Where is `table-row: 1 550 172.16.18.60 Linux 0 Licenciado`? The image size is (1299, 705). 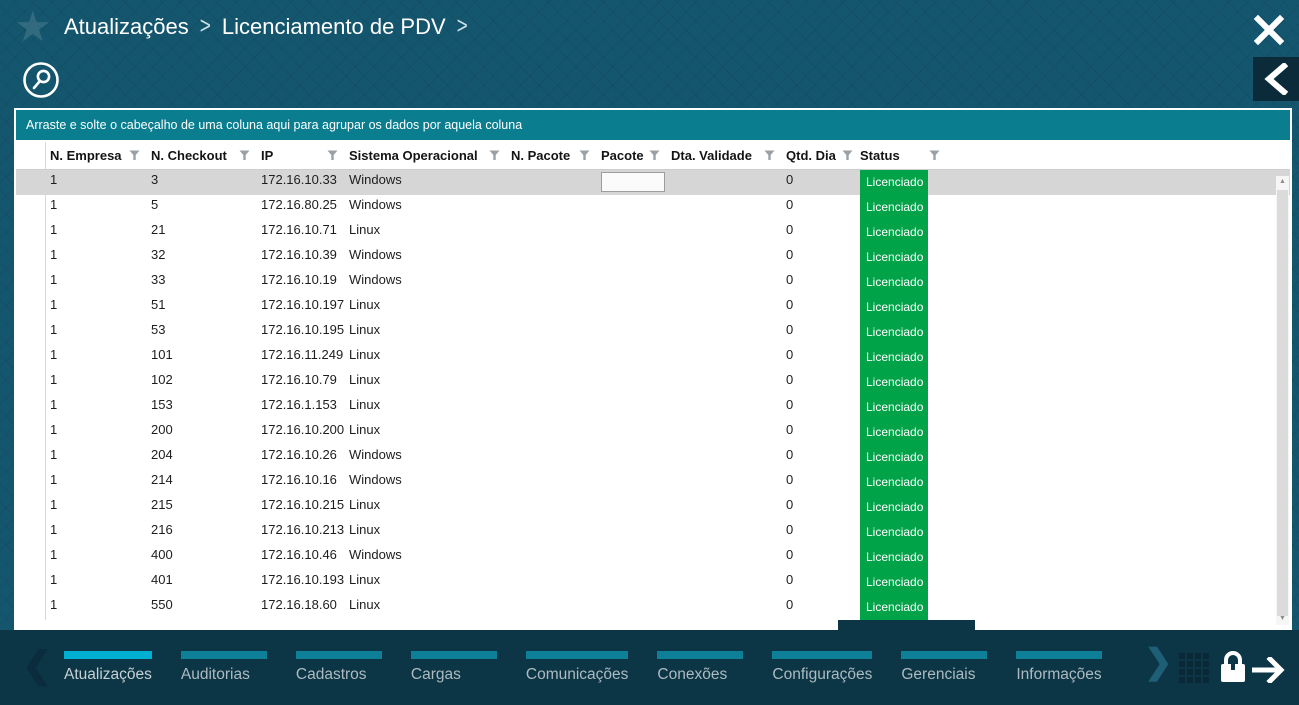 table-row: 1 550 172.16.18.60 Linux 0 Licenciado is located at coordinates (653, 607).